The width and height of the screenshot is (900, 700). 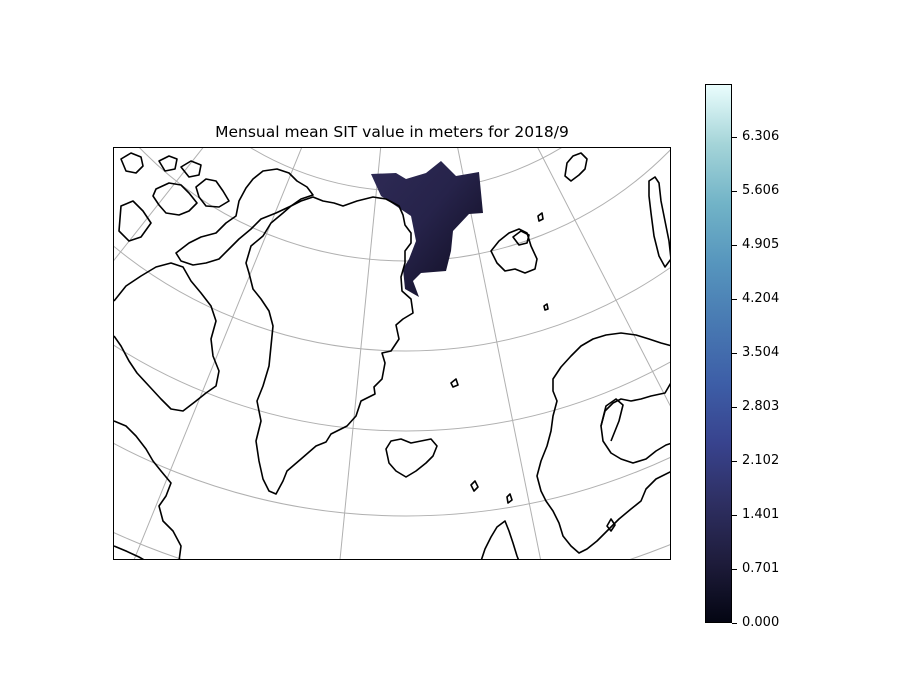 I want to click on faroe-islands, so click(x=474, y=486).